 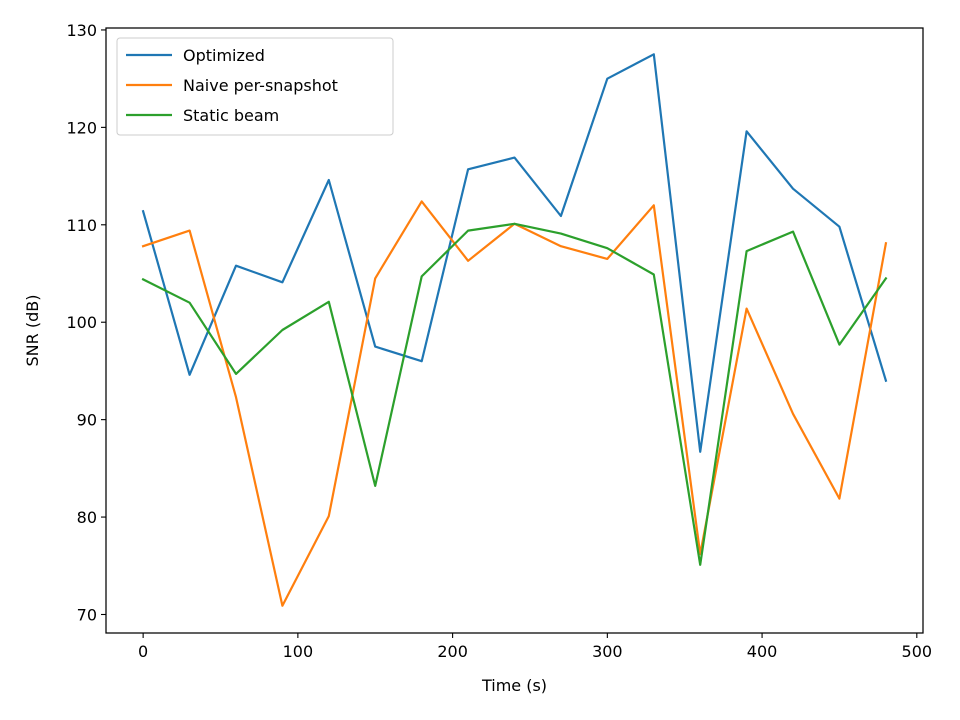 I want to click on x-tick-label: 500, so click(x=917, y=651).